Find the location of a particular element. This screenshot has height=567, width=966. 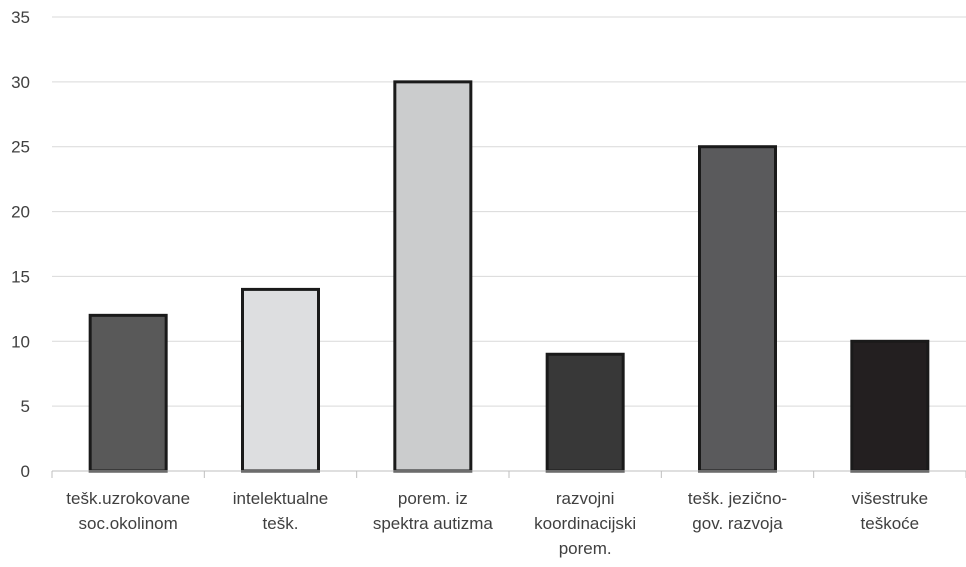

x-category-label-line: soc.okolinom is located at coordinates (128, 523).